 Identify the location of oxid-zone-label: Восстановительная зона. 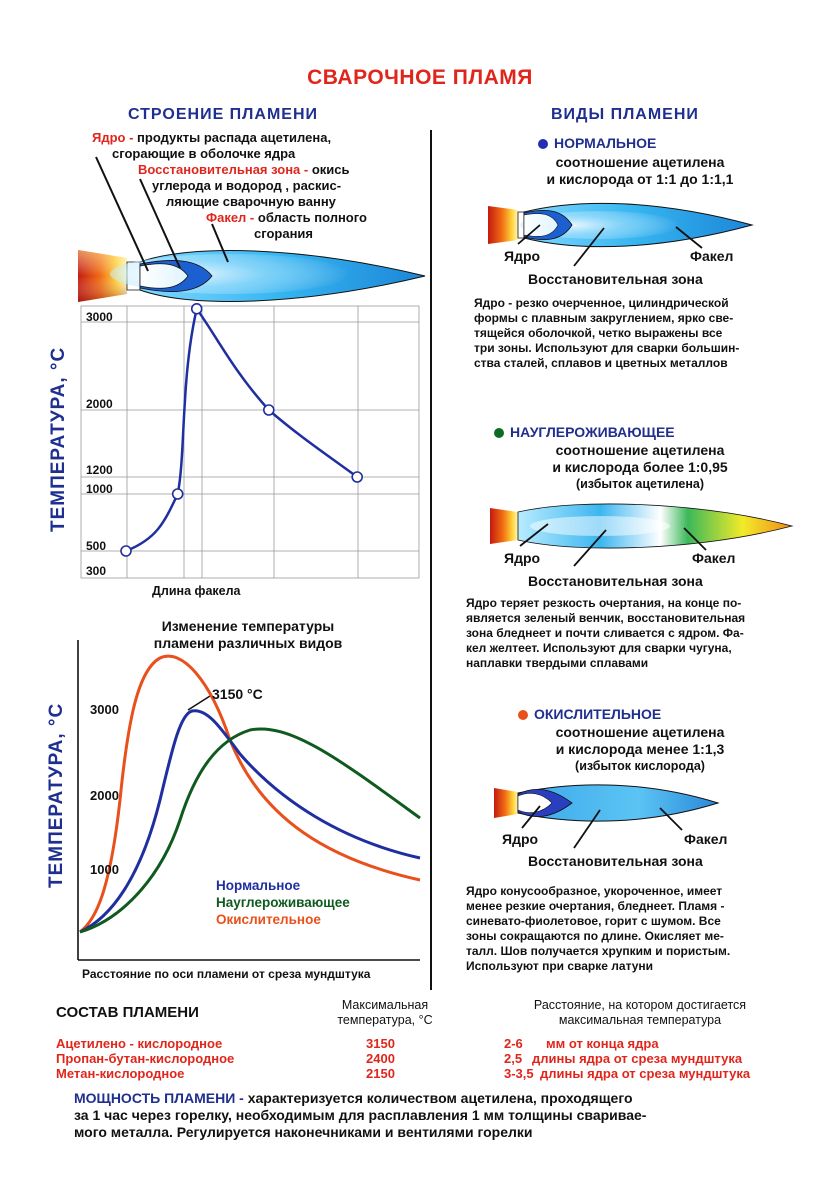
(615, 861).